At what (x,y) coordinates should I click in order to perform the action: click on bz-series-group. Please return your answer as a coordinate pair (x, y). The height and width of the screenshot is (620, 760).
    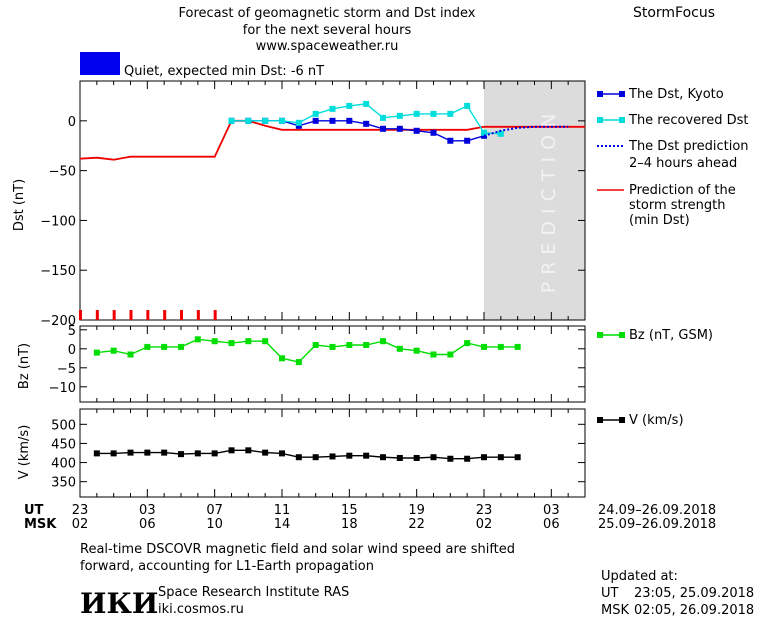
    Looking at the image, I should click on (307, 351).